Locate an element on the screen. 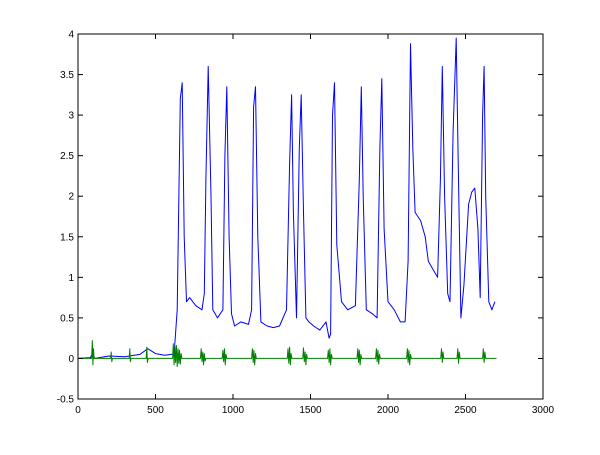  x-tick-label: 1000 is located at coordinates (233, 410).